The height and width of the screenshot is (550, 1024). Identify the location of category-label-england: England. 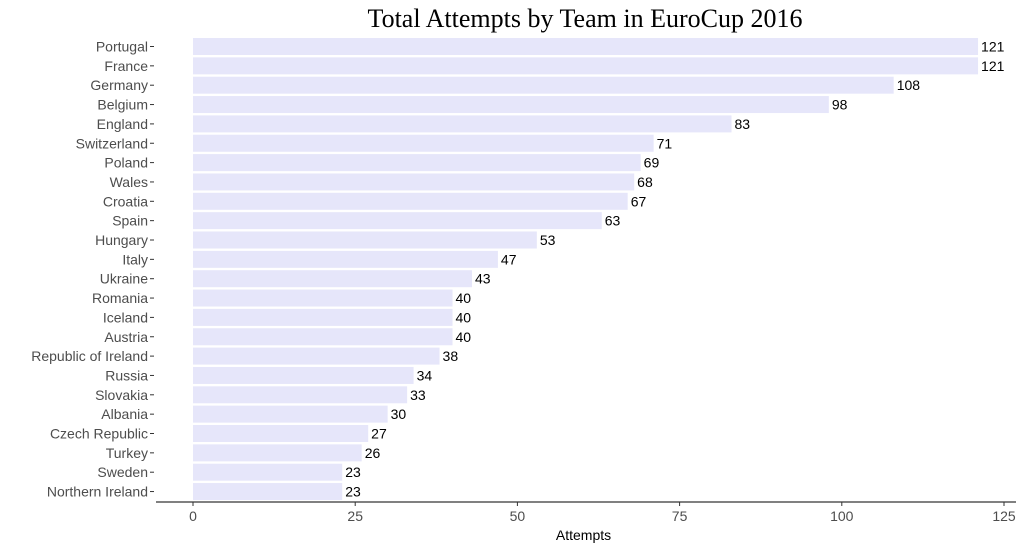
(122, 124).